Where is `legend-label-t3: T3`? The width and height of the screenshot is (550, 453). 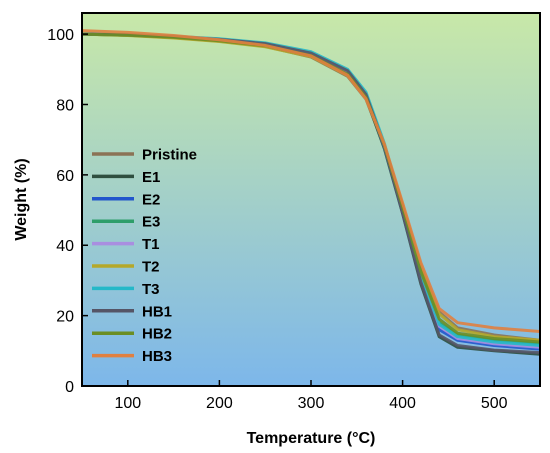 legend-label-t3: T3 is located at coordinates (151, 289).